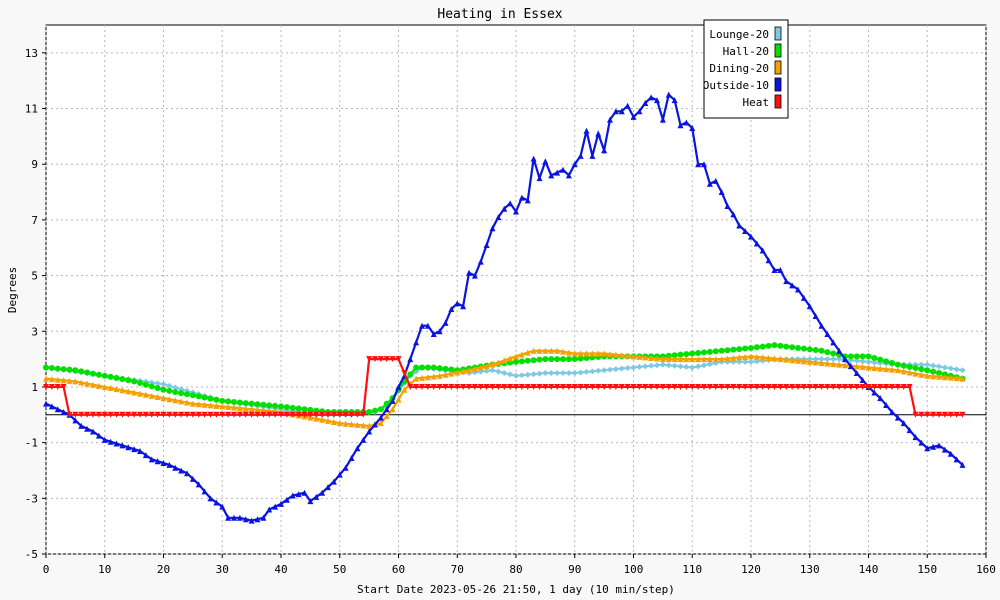  What do you see at coordinates (739, 34) in the screenshot?
I see `legend-label: Lounge-20` at bounding box center [739, 34].